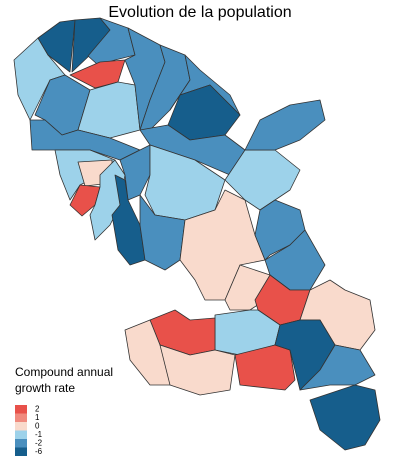  Describe the element at coordinates (37, 409) in the screenshot. I see `legend-label: 2` at that location.